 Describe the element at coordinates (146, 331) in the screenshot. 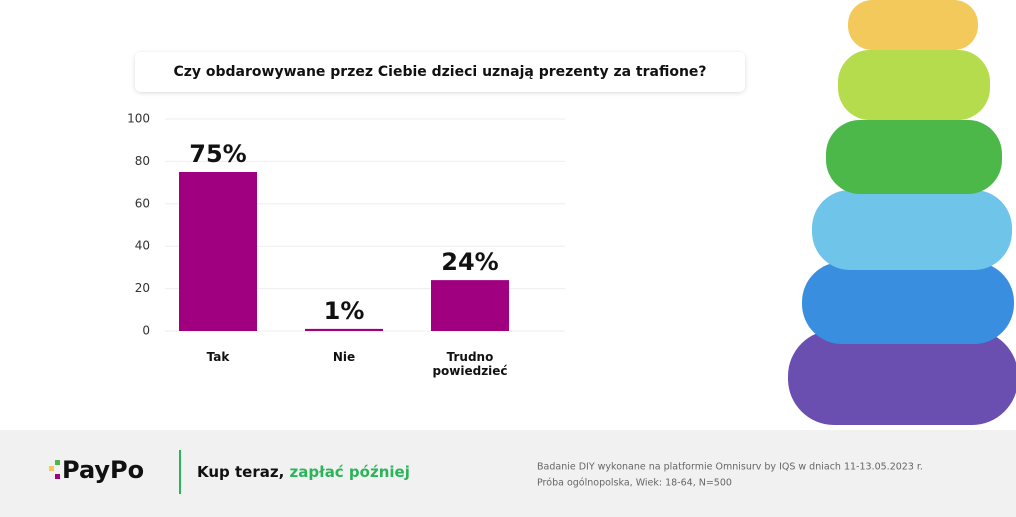

I see `y-tick-label: 0` at that location.